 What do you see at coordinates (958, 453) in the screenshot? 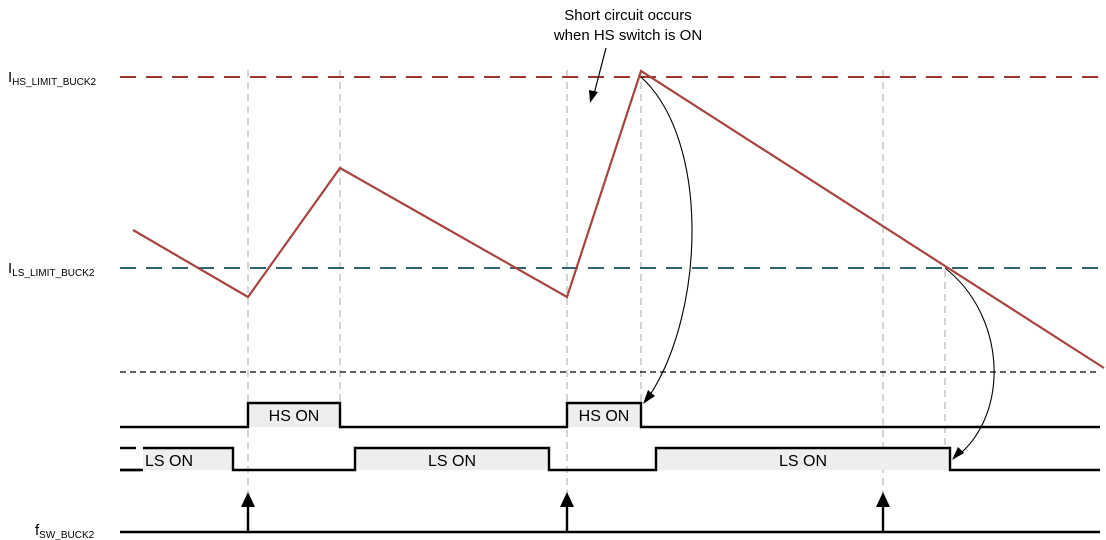
I see `ls-limit-to-ls-off-arrowhead` at bounding box center [958, 453].